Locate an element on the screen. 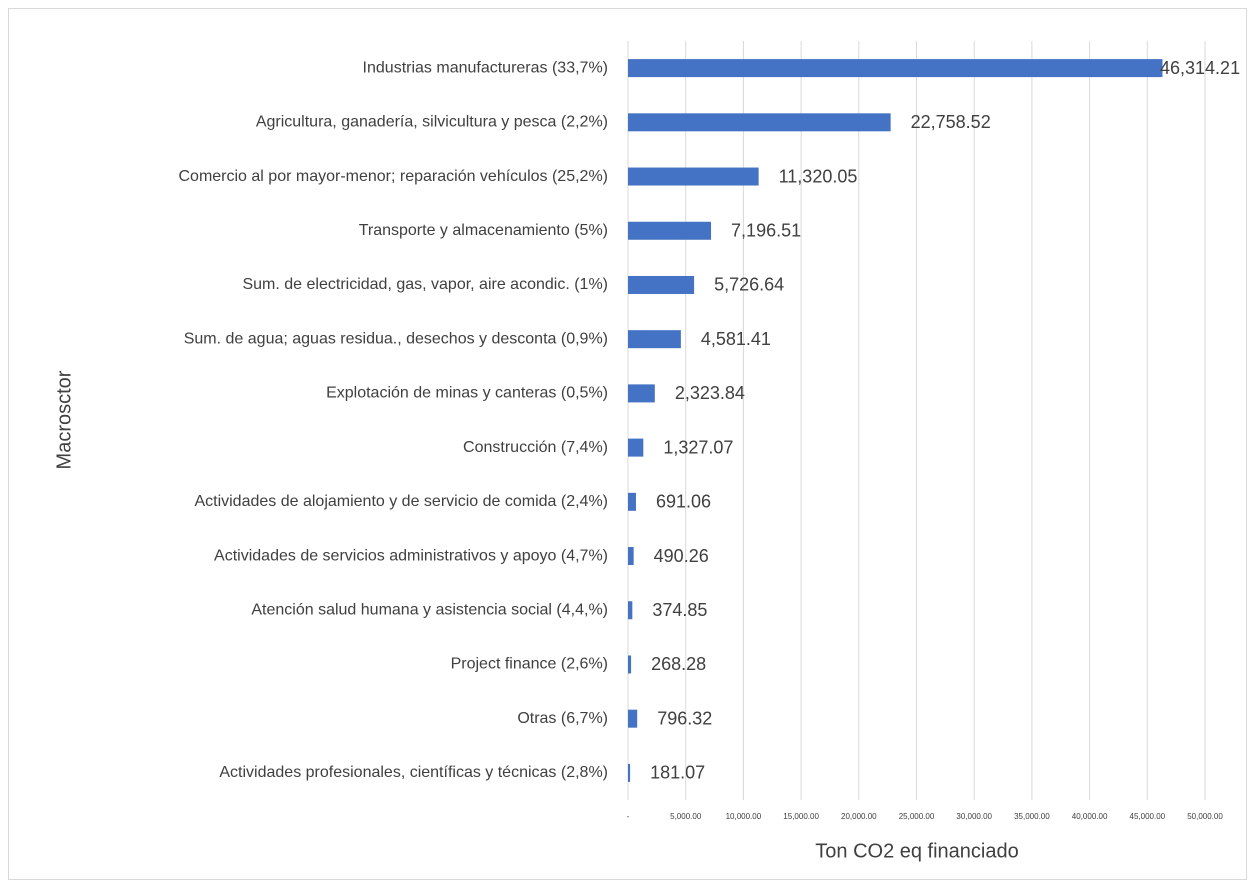 Image resolution: width=1248 pixels, height=893 pixels. data-label: 181.07 is located at coordinates (677, 773).